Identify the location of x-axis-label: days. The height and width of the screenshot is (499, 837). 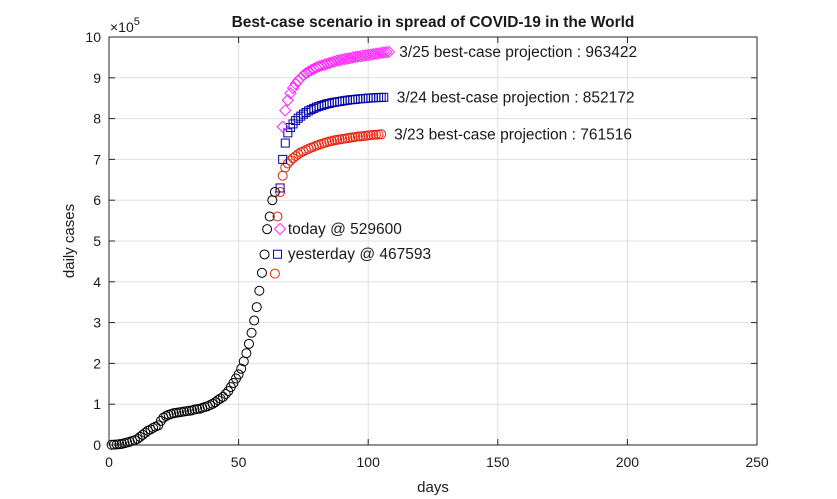
(433, 487).